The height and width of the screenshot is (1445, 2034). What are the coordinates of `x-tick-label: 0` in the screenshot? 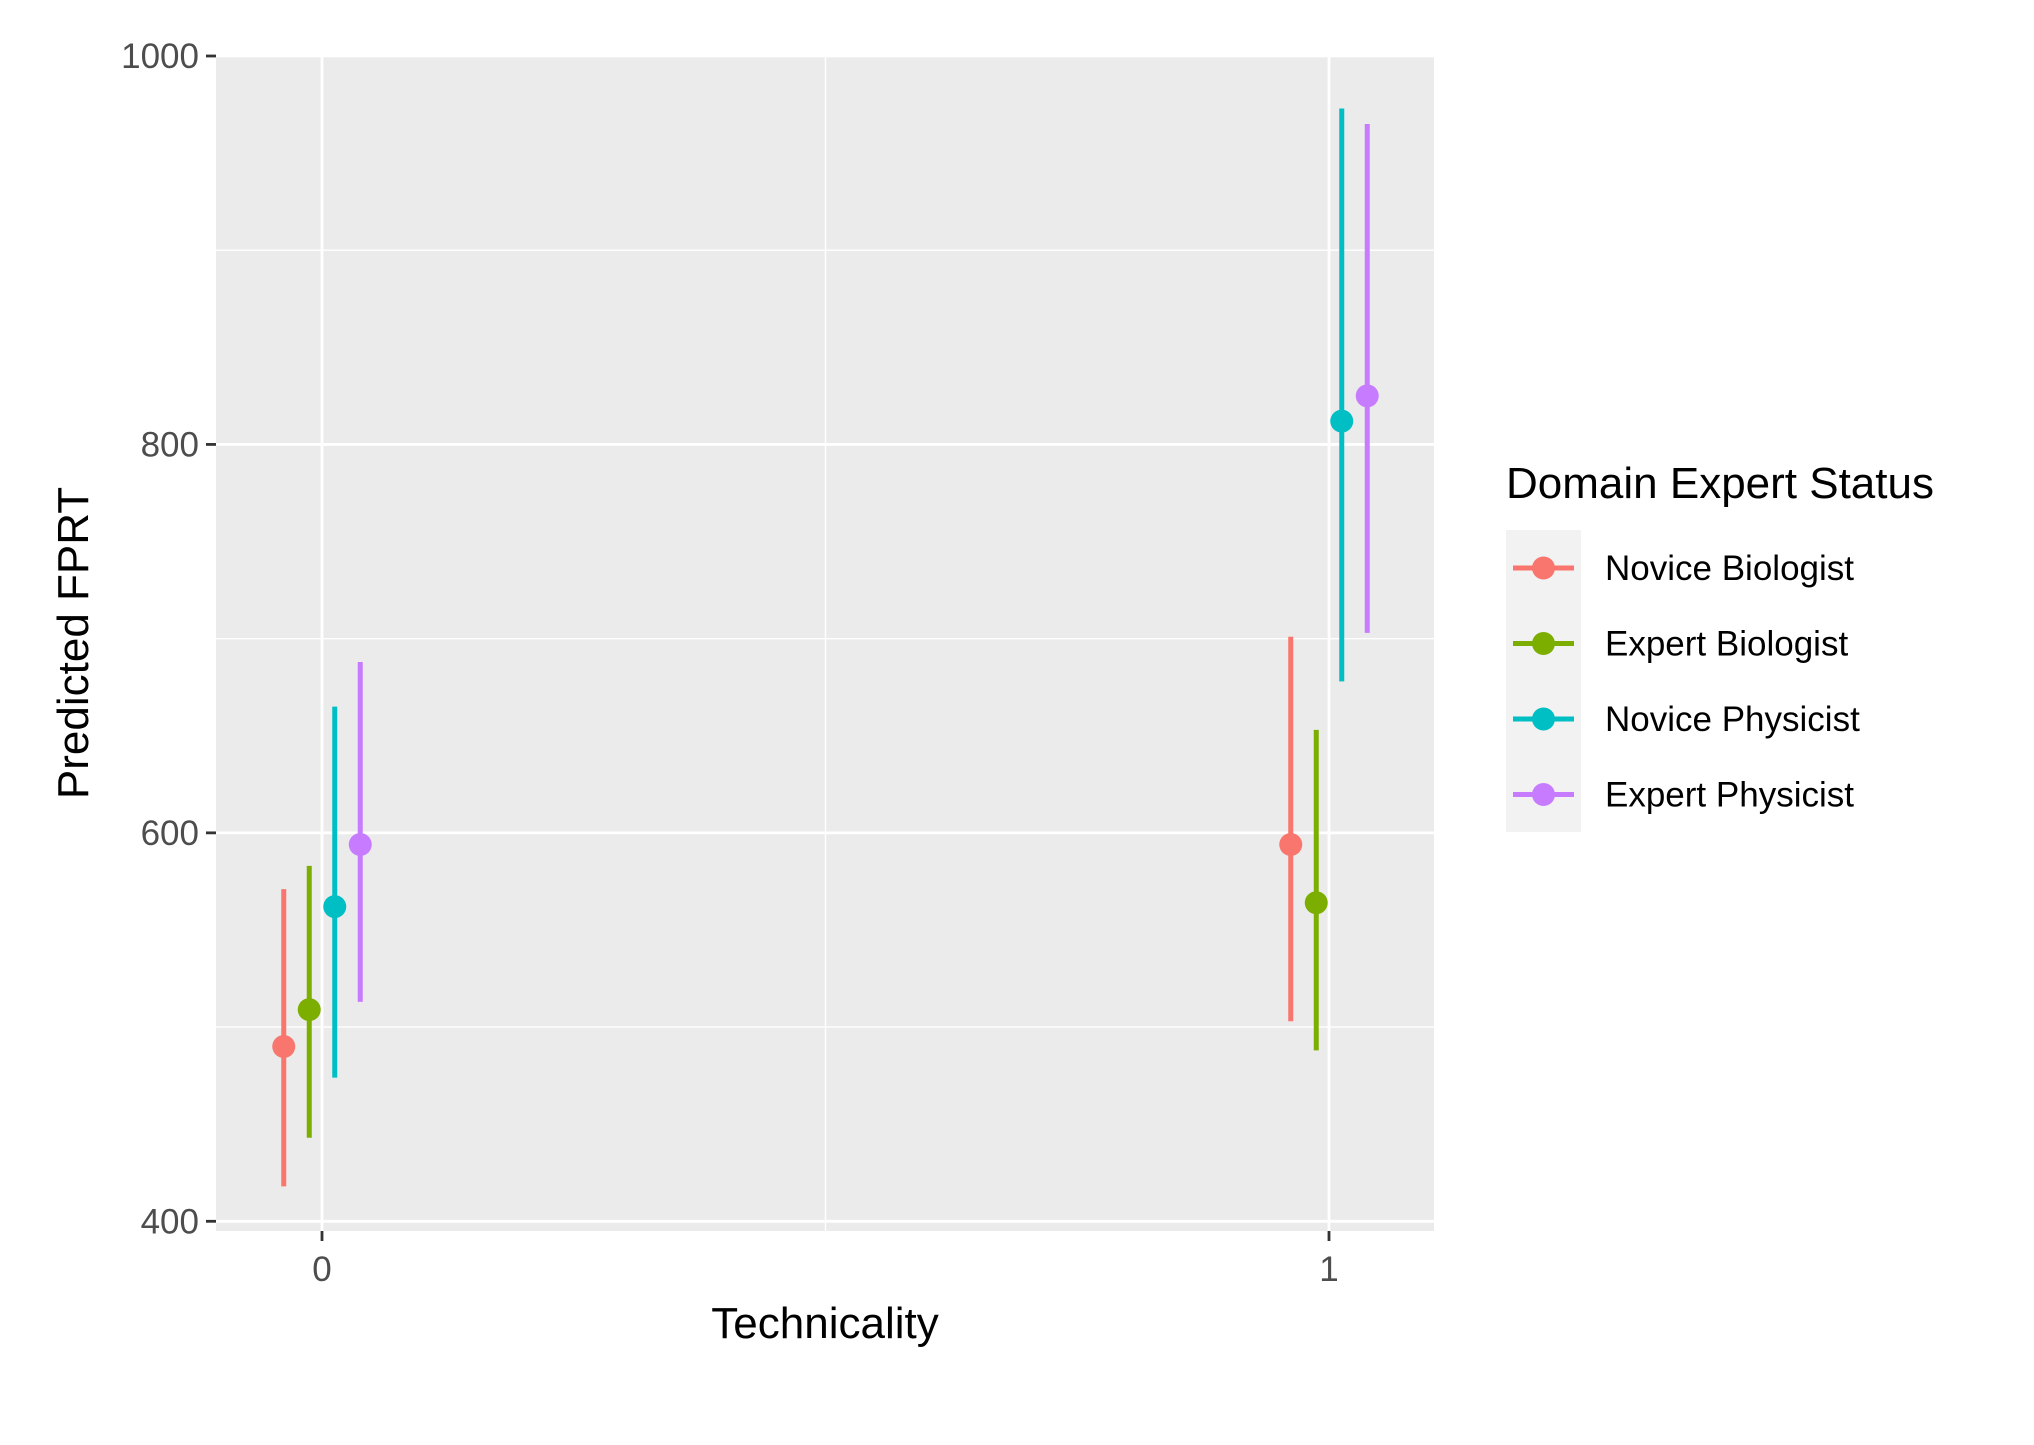 It's located at (321, 1269).